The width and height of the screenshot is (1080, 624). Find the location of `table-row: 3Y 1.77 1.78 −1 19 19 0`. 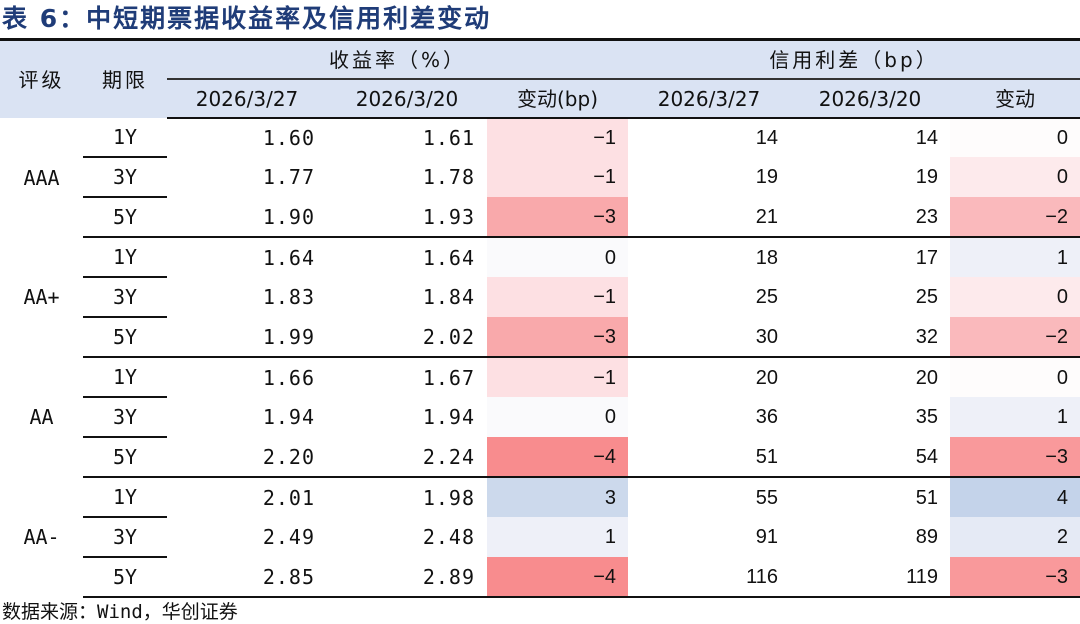

table-row: 3Y 1.77 1.78 −1 19 19 0 is located at coordinates (540, 177).